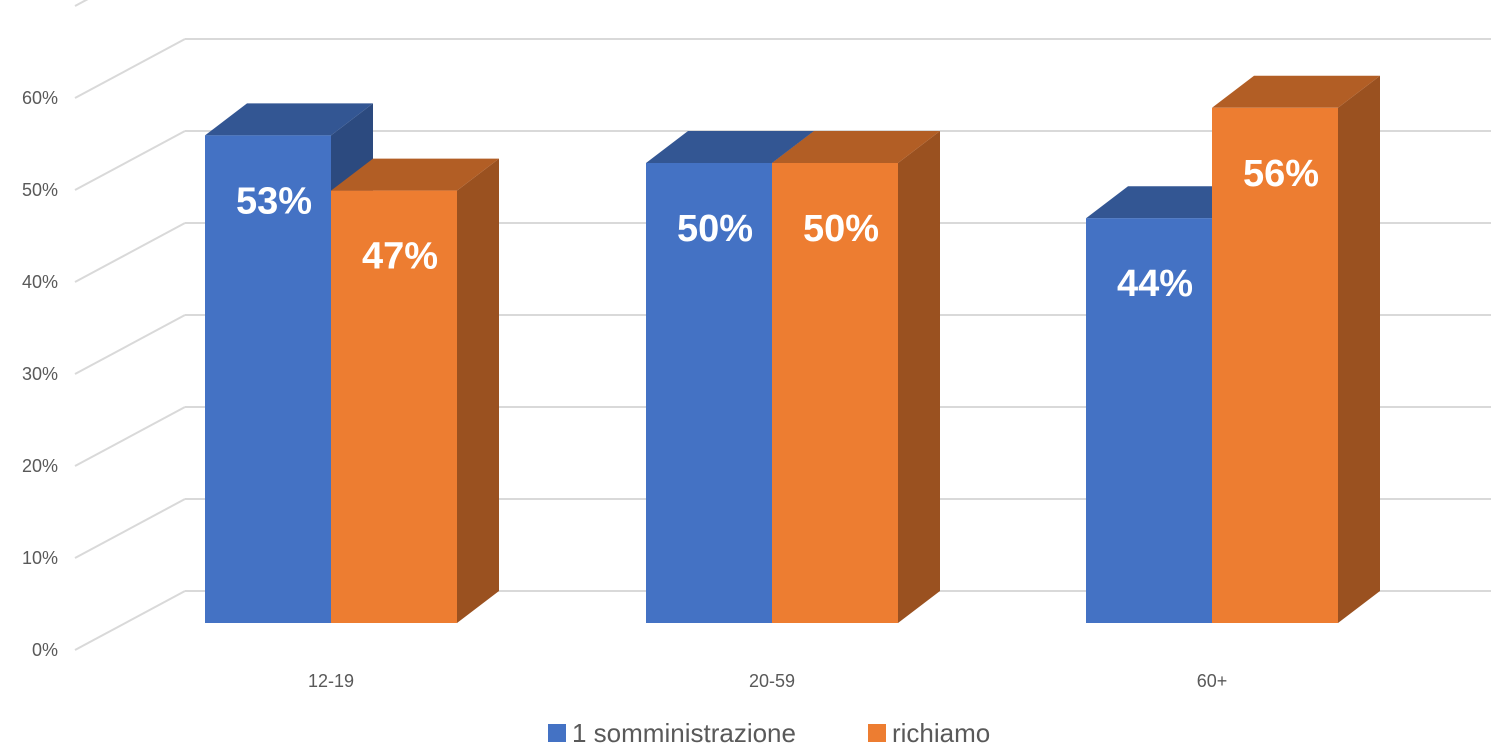 The image size is (1491, 755). Describe the element at coordinates (40, 466) in the screenshot. I see `y-tick-label: 20%` at that location.